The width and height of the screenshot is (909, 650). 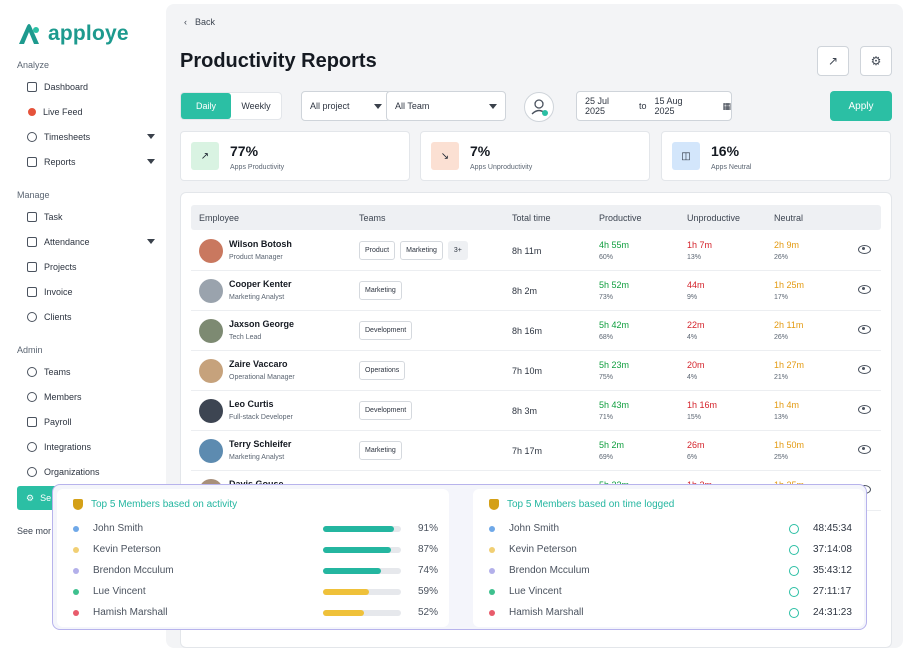 What do you see at coordinates (457, 250) in the screenshot?
I see `team-chip: 3+` at bounding box center [457, 250].